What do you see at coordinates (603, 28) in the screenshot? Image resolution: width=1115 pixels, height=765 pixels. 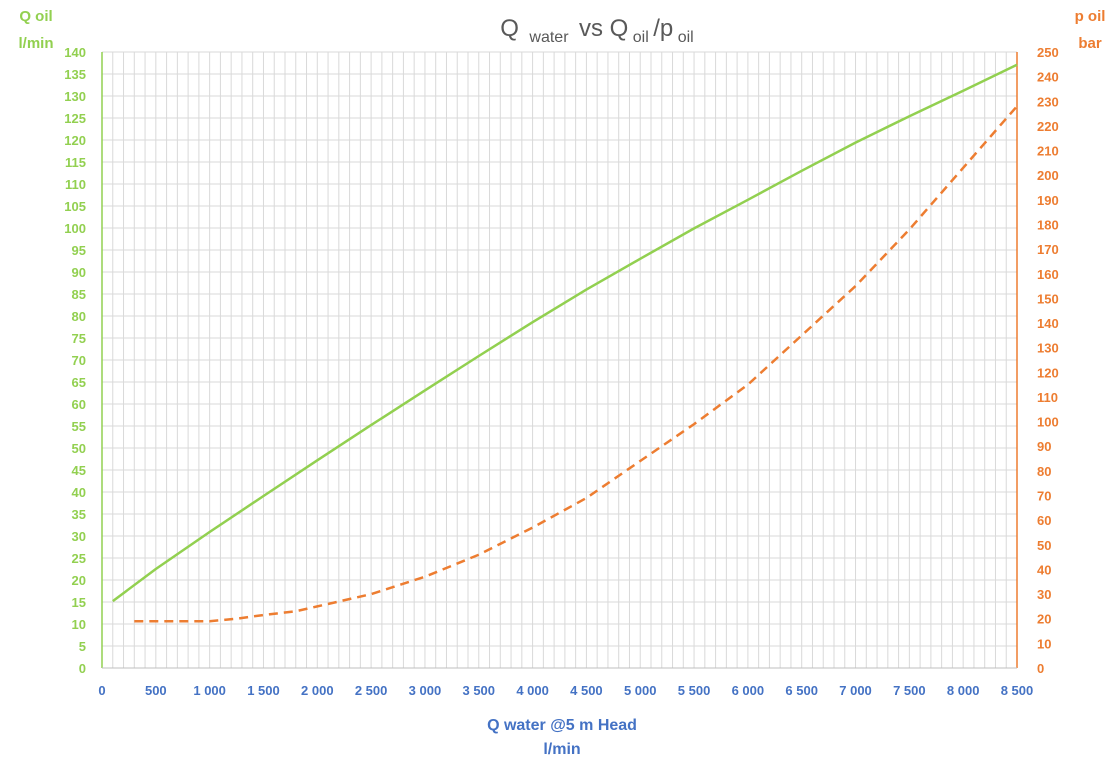 I see `title-vs: vs Q` at bounding box center [603, 28].